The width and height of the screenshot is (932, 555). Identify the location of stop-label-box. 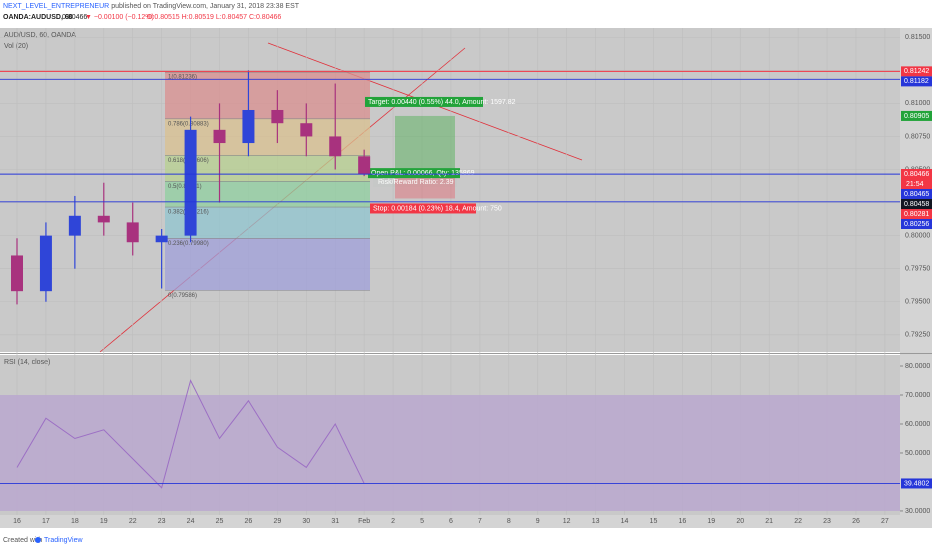
(423, 208).